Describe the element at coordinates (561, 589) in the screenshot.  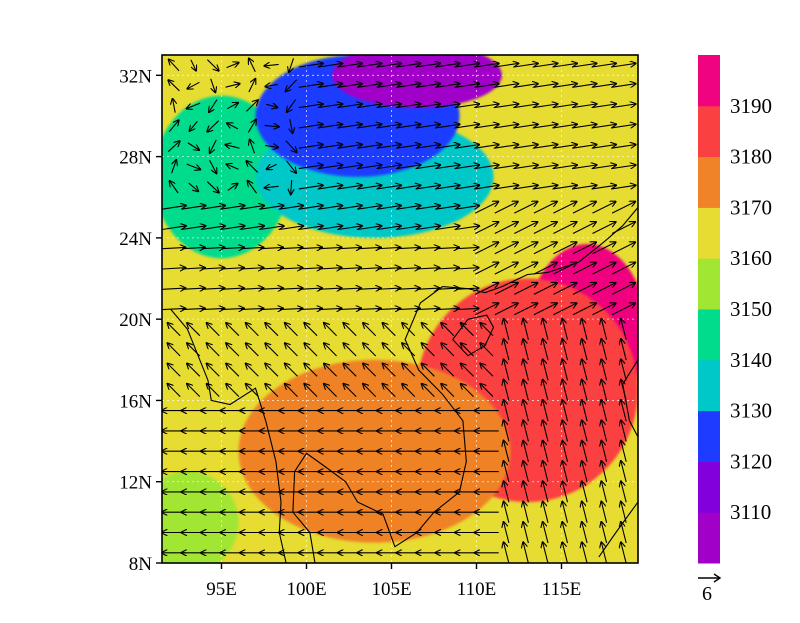
I see `lon-tick-label: 115E` at that location.